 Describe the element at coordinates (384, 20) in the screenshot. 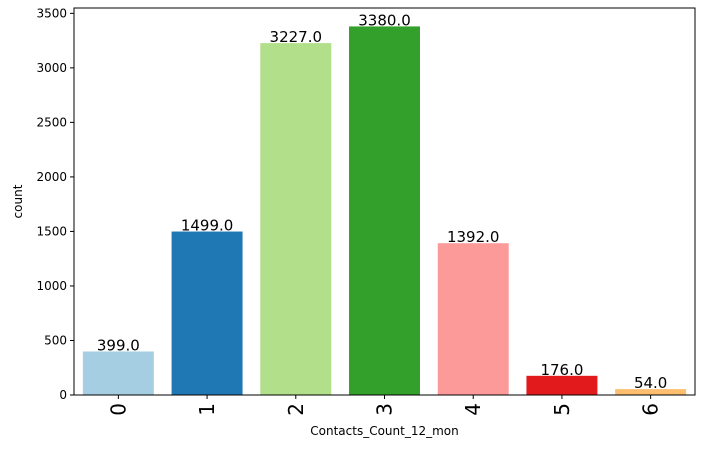

I see `data-label-3: 3380.0` at that location.